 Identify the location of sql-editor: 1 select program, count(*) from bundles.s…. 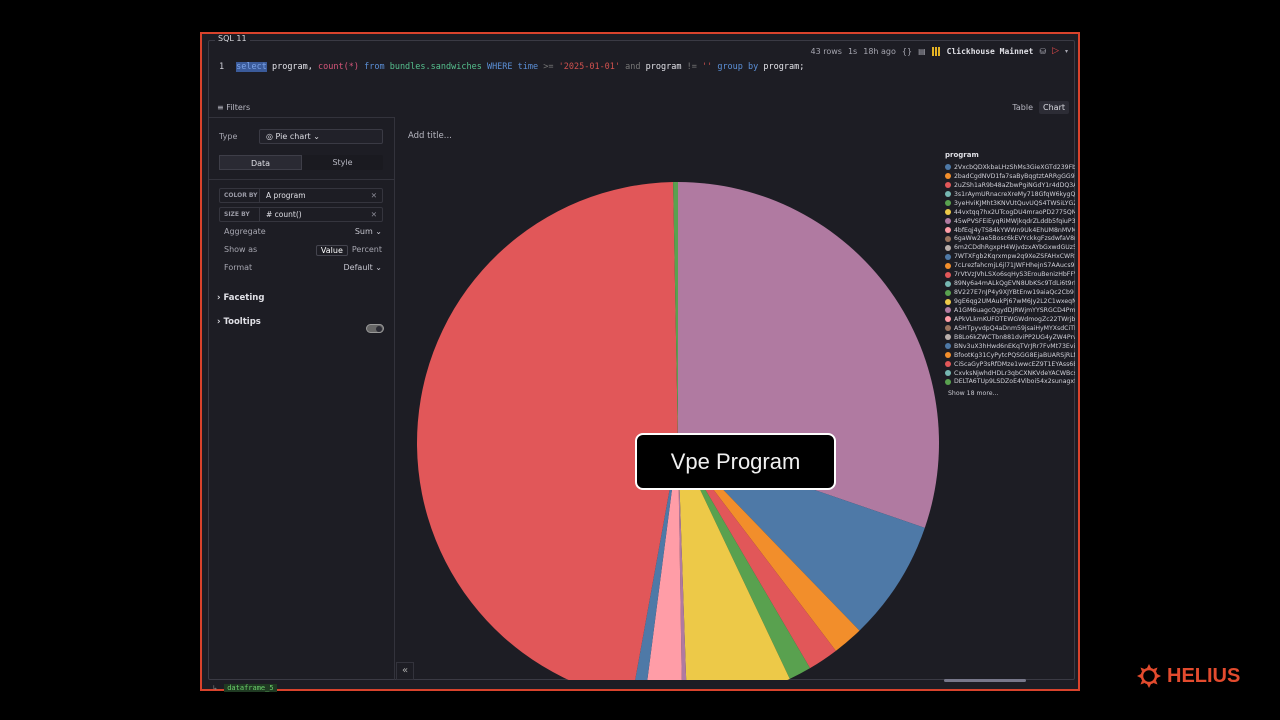
(512, 67).